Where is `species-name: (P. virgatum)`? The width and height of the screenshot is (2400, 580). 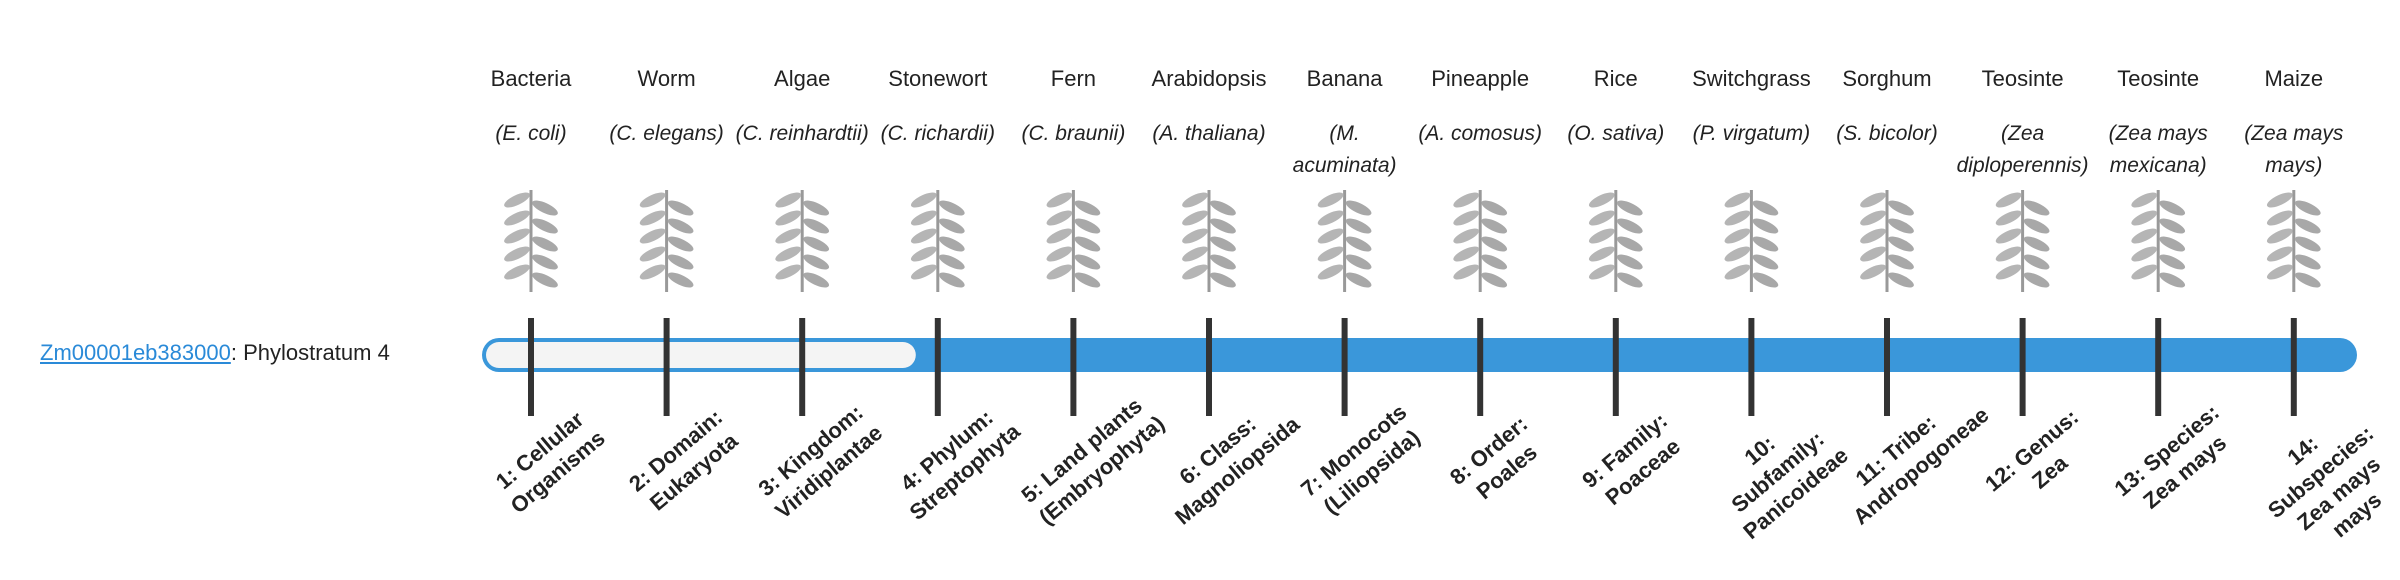
species-name: (P. virgatum) is located at coordinates (1751, 133).